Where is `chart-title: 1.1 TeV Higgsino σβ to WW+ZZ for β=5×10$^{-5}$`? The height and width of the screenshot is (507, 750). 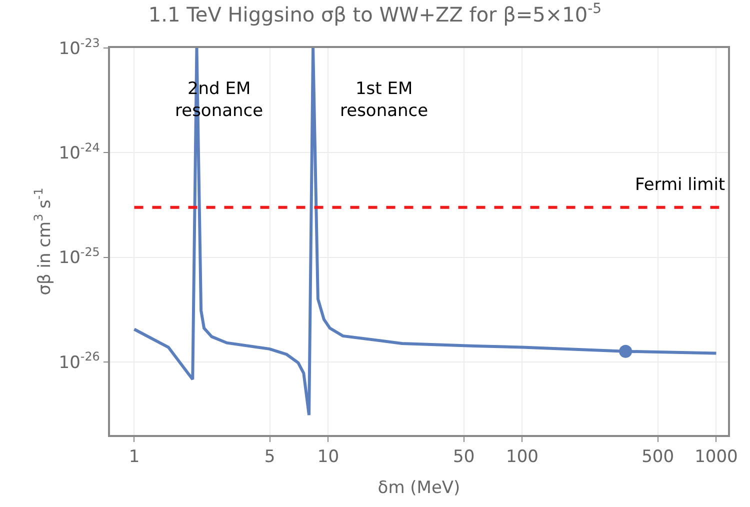 chart-title: 1.1 TeV Higgsino σβ to WW+ZZ for β=5×10$^{-5}$ is located at coordinates (375, 14).